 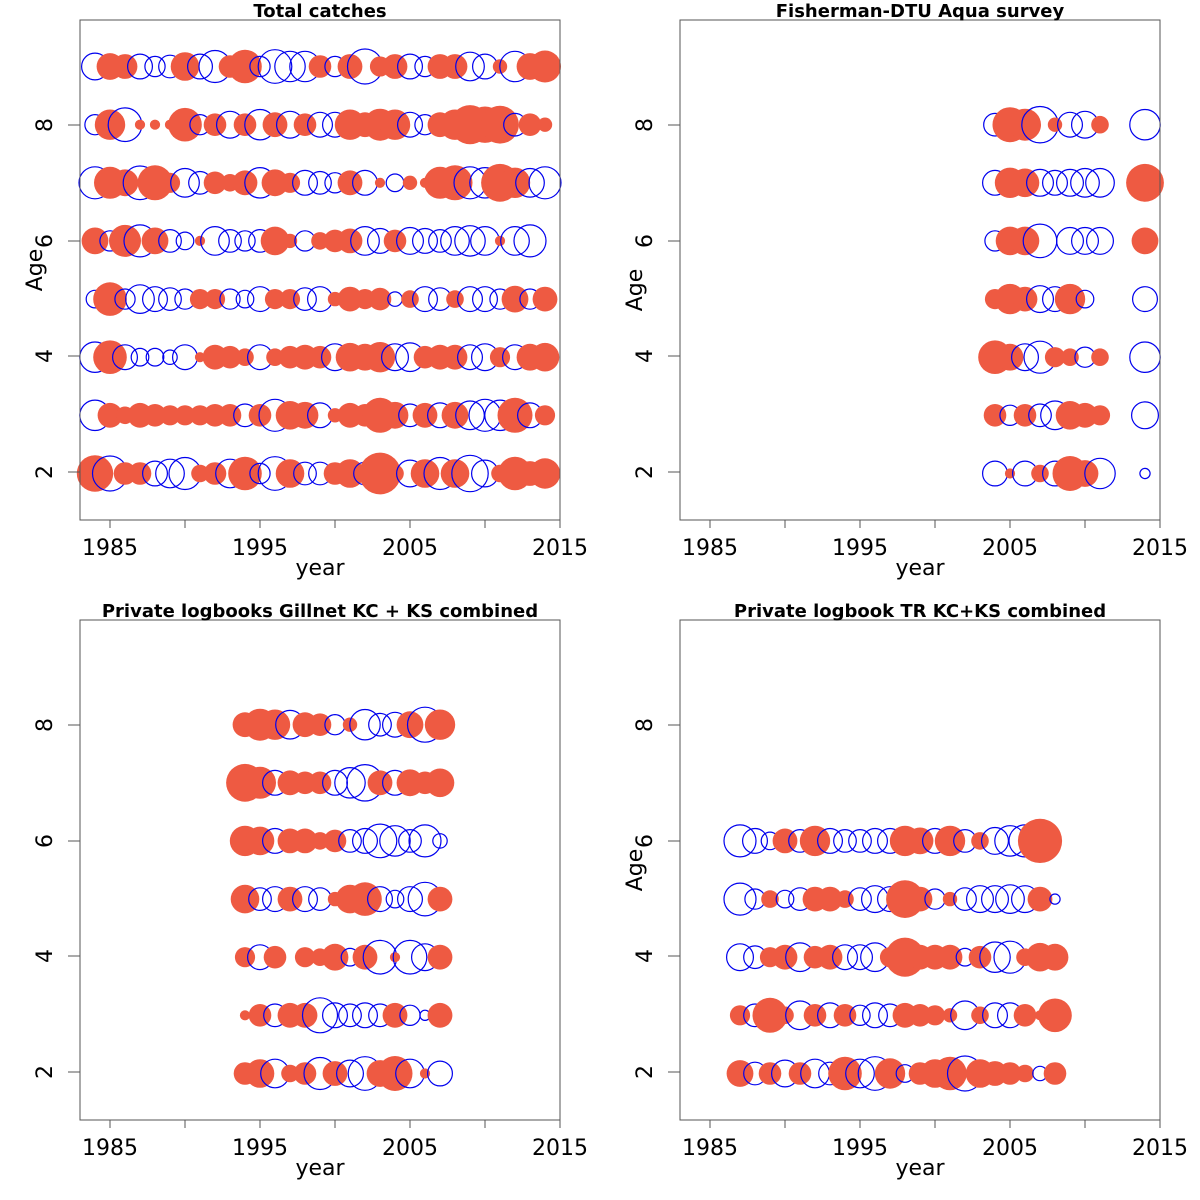 I want to click on bubble-age3-2006, so click(x=425, y=415).